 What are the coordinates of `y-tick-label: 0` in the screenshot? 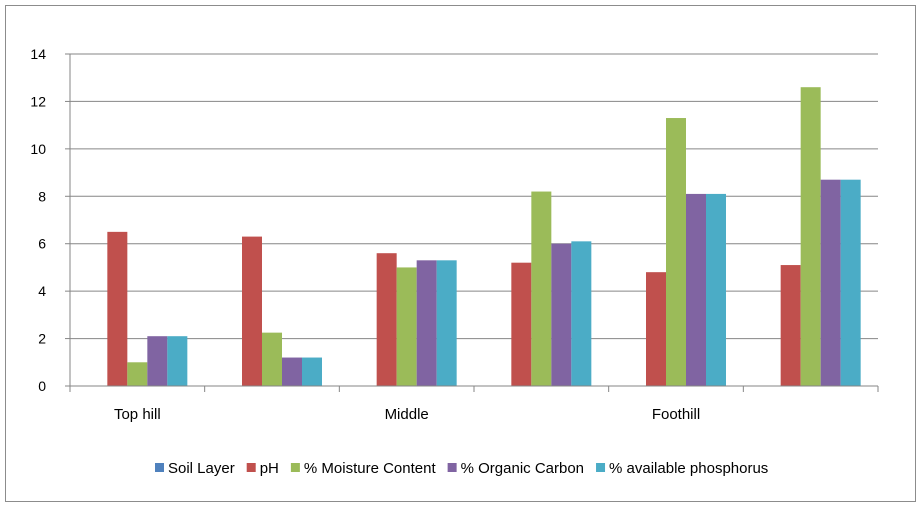 It's located at (42, 386).